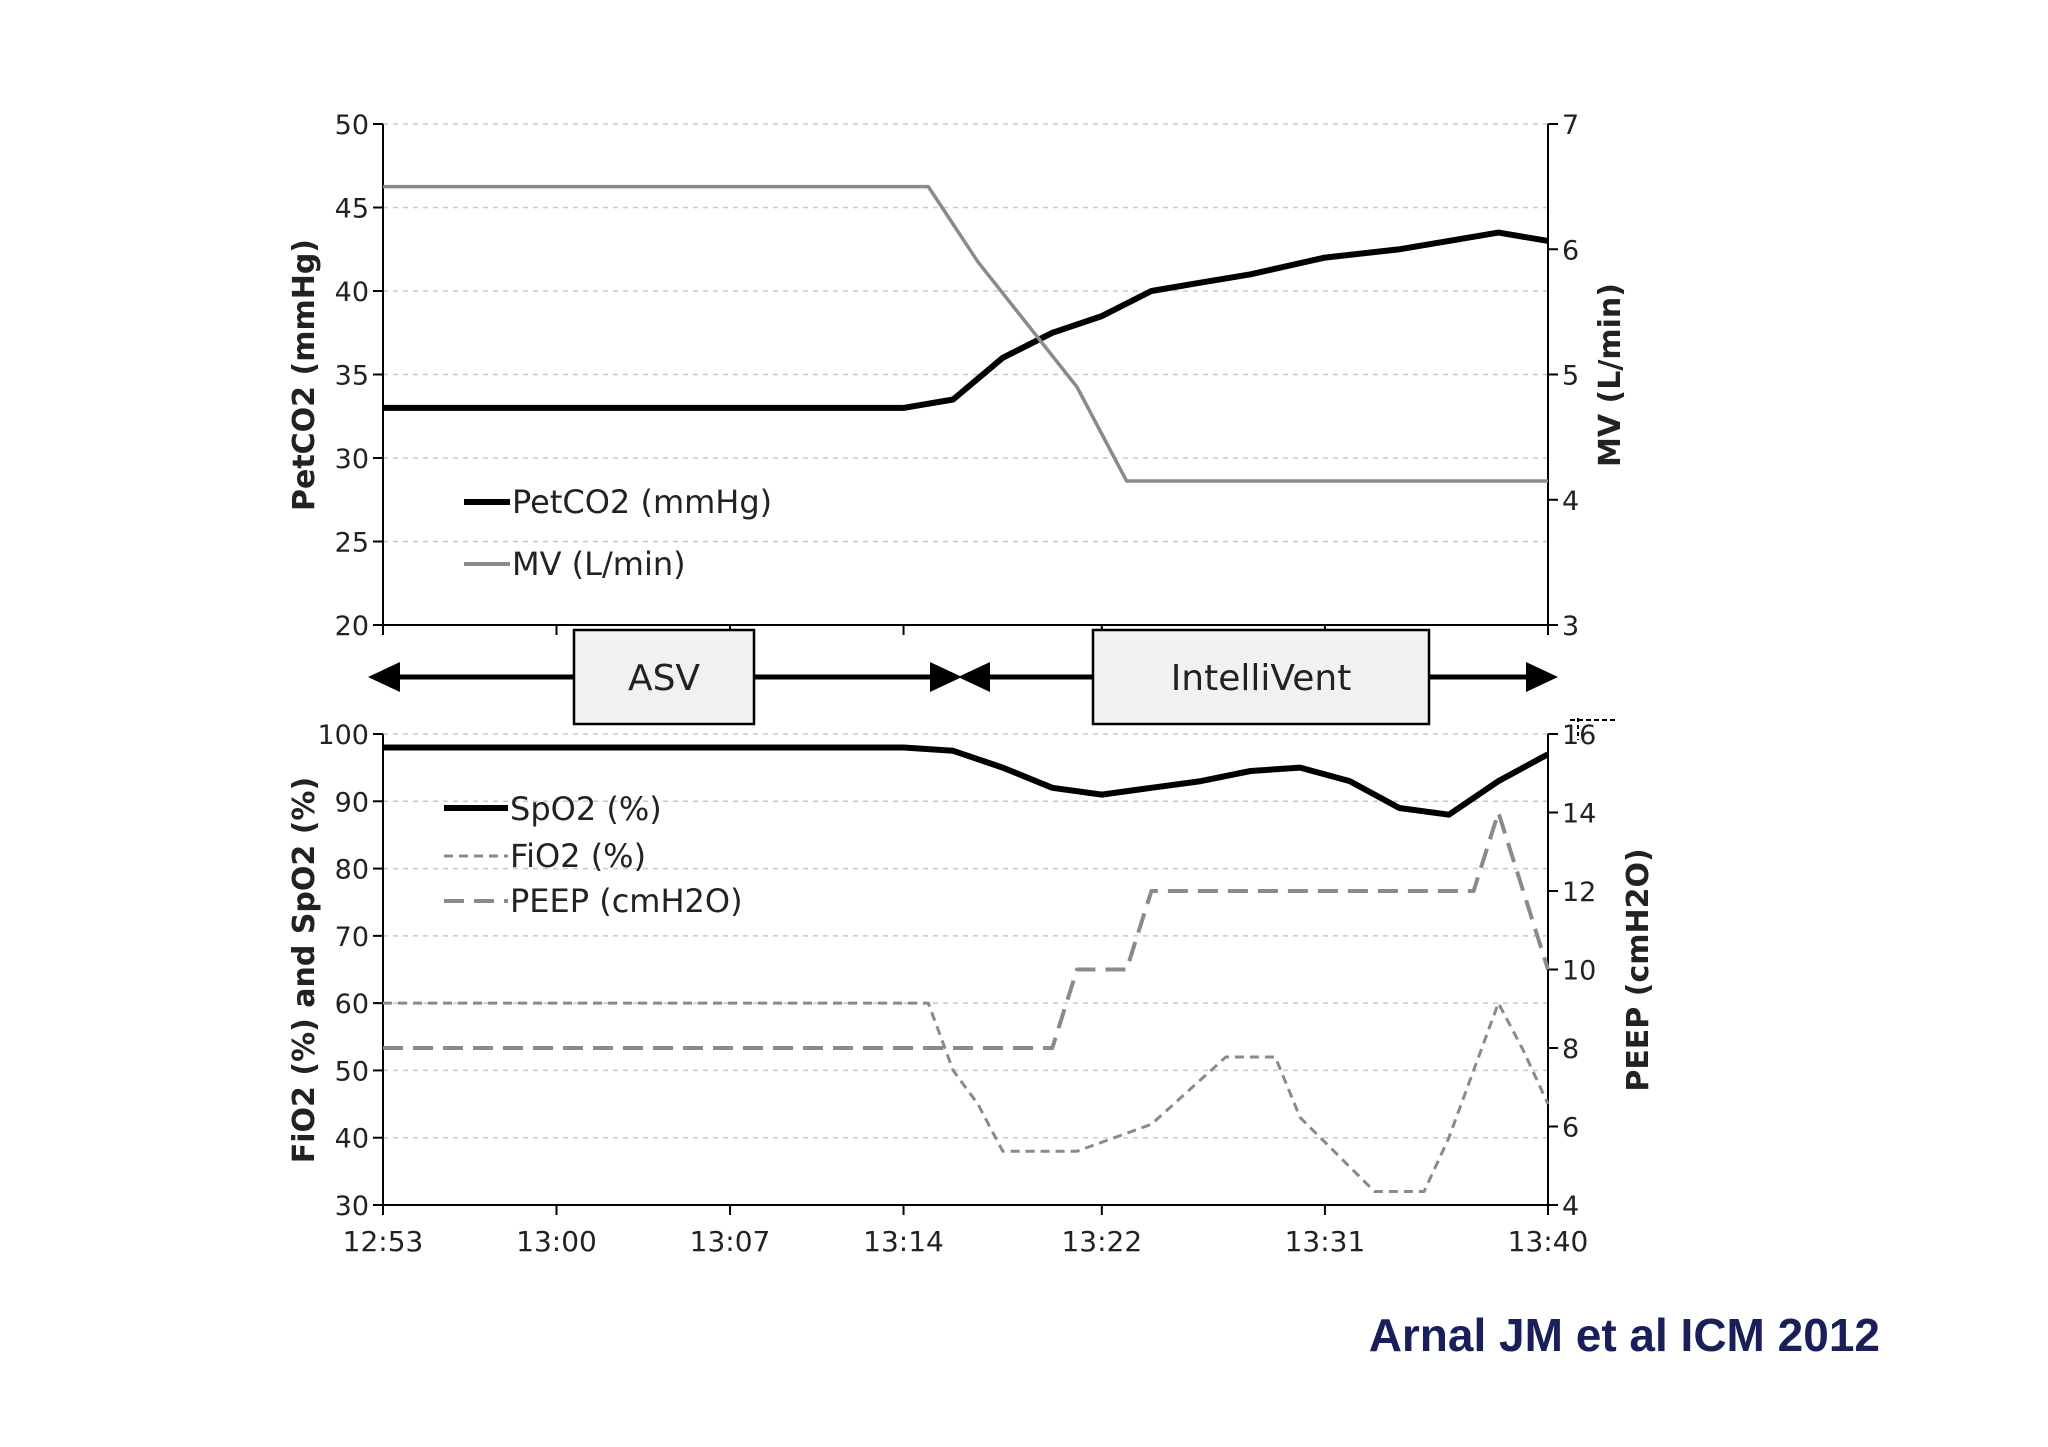 This screenshot has width=2048, height=1447. What do you see at coordinates (352, 1071) in the screenshot?
I see `bottom-y-tick-label: 50` at bounding box center [352, 1071].